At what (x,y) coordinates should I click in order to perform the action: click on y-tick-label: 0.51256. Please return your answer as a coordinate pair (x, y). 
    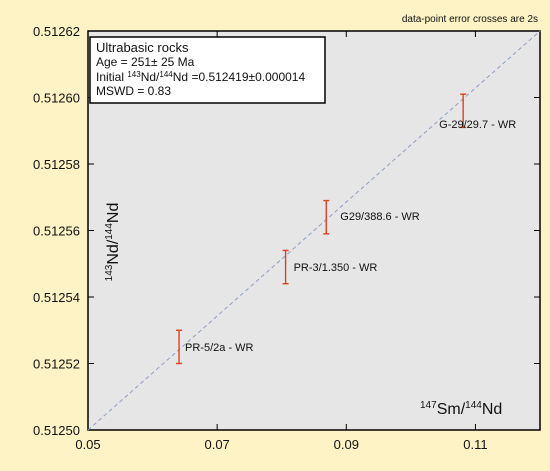
    Looking at the image, I should click on (56, 231).